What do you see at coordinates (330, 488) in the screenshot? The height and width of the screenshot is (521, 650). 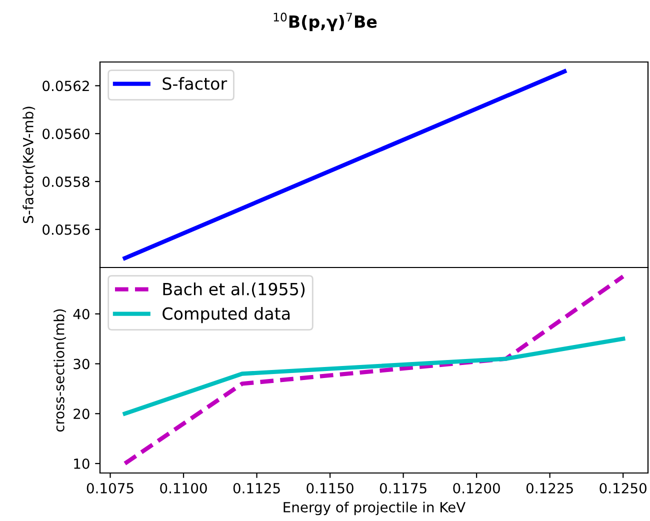 I see `x-tick-label: 0.1150` at bounding box center [330, 488].